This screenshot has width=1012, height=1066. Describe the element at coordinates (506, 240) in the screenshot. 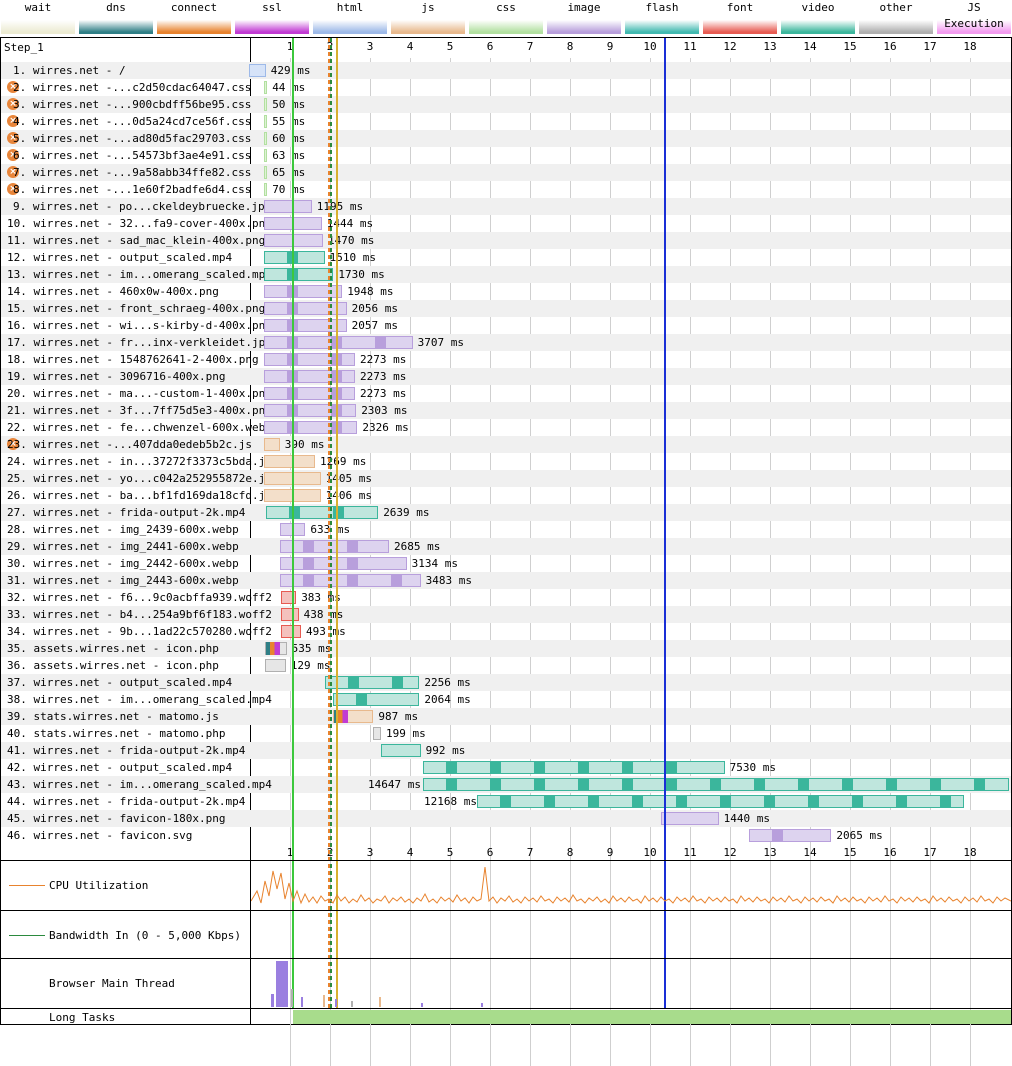

I see `request-row: 11. wirres.net - sad_mac_klein-400x.png` at that location.